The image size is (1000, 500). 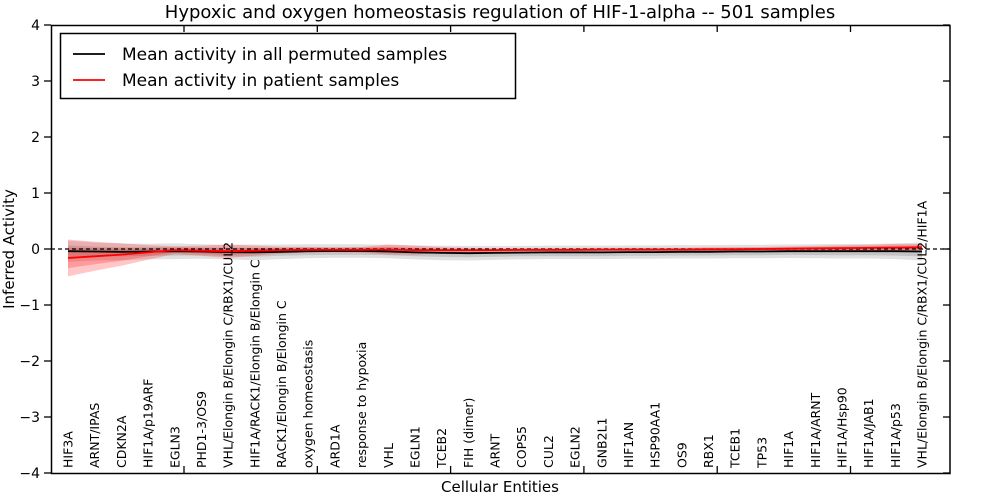 What do you see at coordinates (922, 334) in the screenshot?
I see `x-category-label: VHL/Elongin B/Elongin C/RBX1/CUL2/HIF1A` at bounding box center [922, 334].